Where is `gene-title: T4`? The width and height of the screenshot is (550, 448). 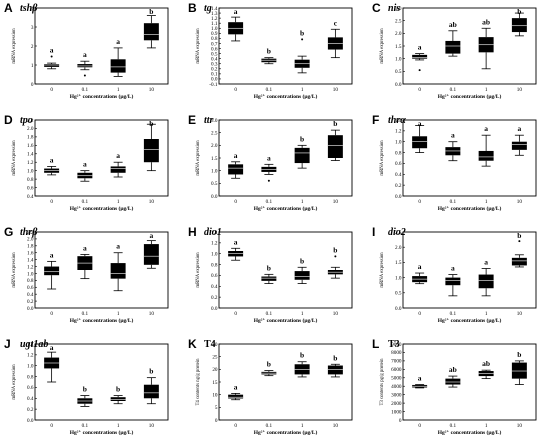
gene-title: T4 is located at coordinates (210, 344).